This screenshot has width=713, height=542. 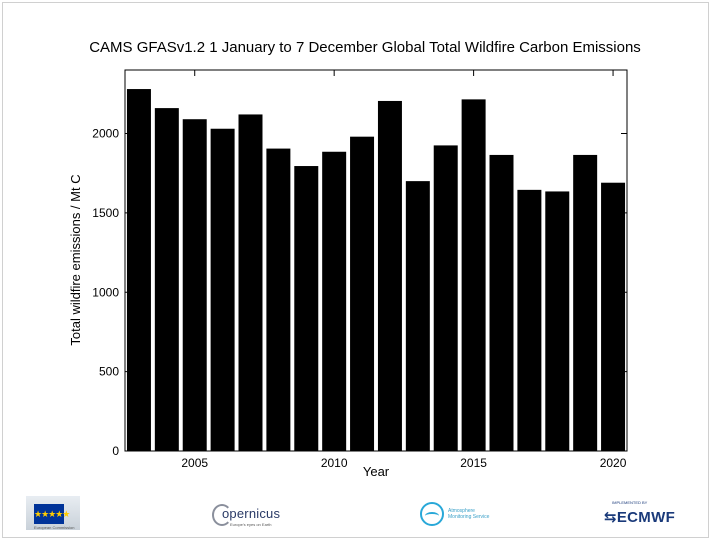 I want to click on ecmwf-name: ECMWF, so click(x=646, y=517).